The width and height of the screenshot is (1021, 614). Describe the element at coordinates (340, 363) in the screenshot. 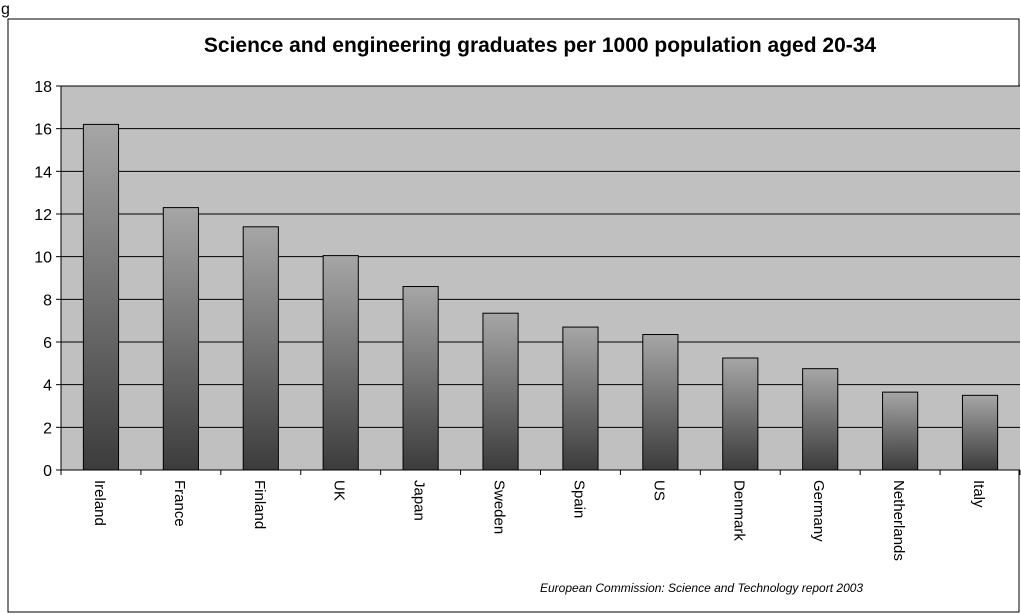

I see `bar-uk` at that location.